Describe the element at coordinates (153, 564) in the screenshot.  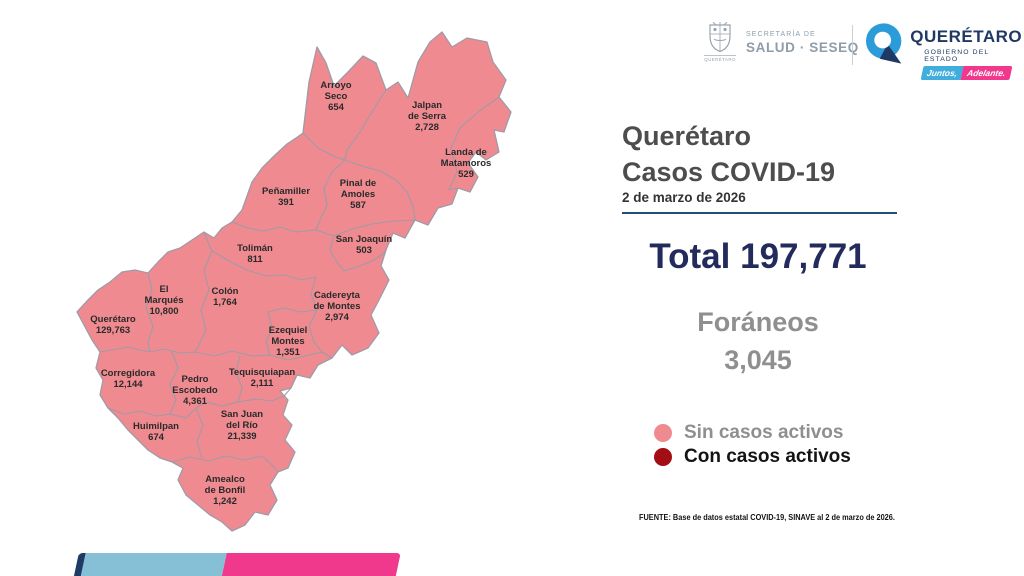
I see `footer-bar-blue` at that location.